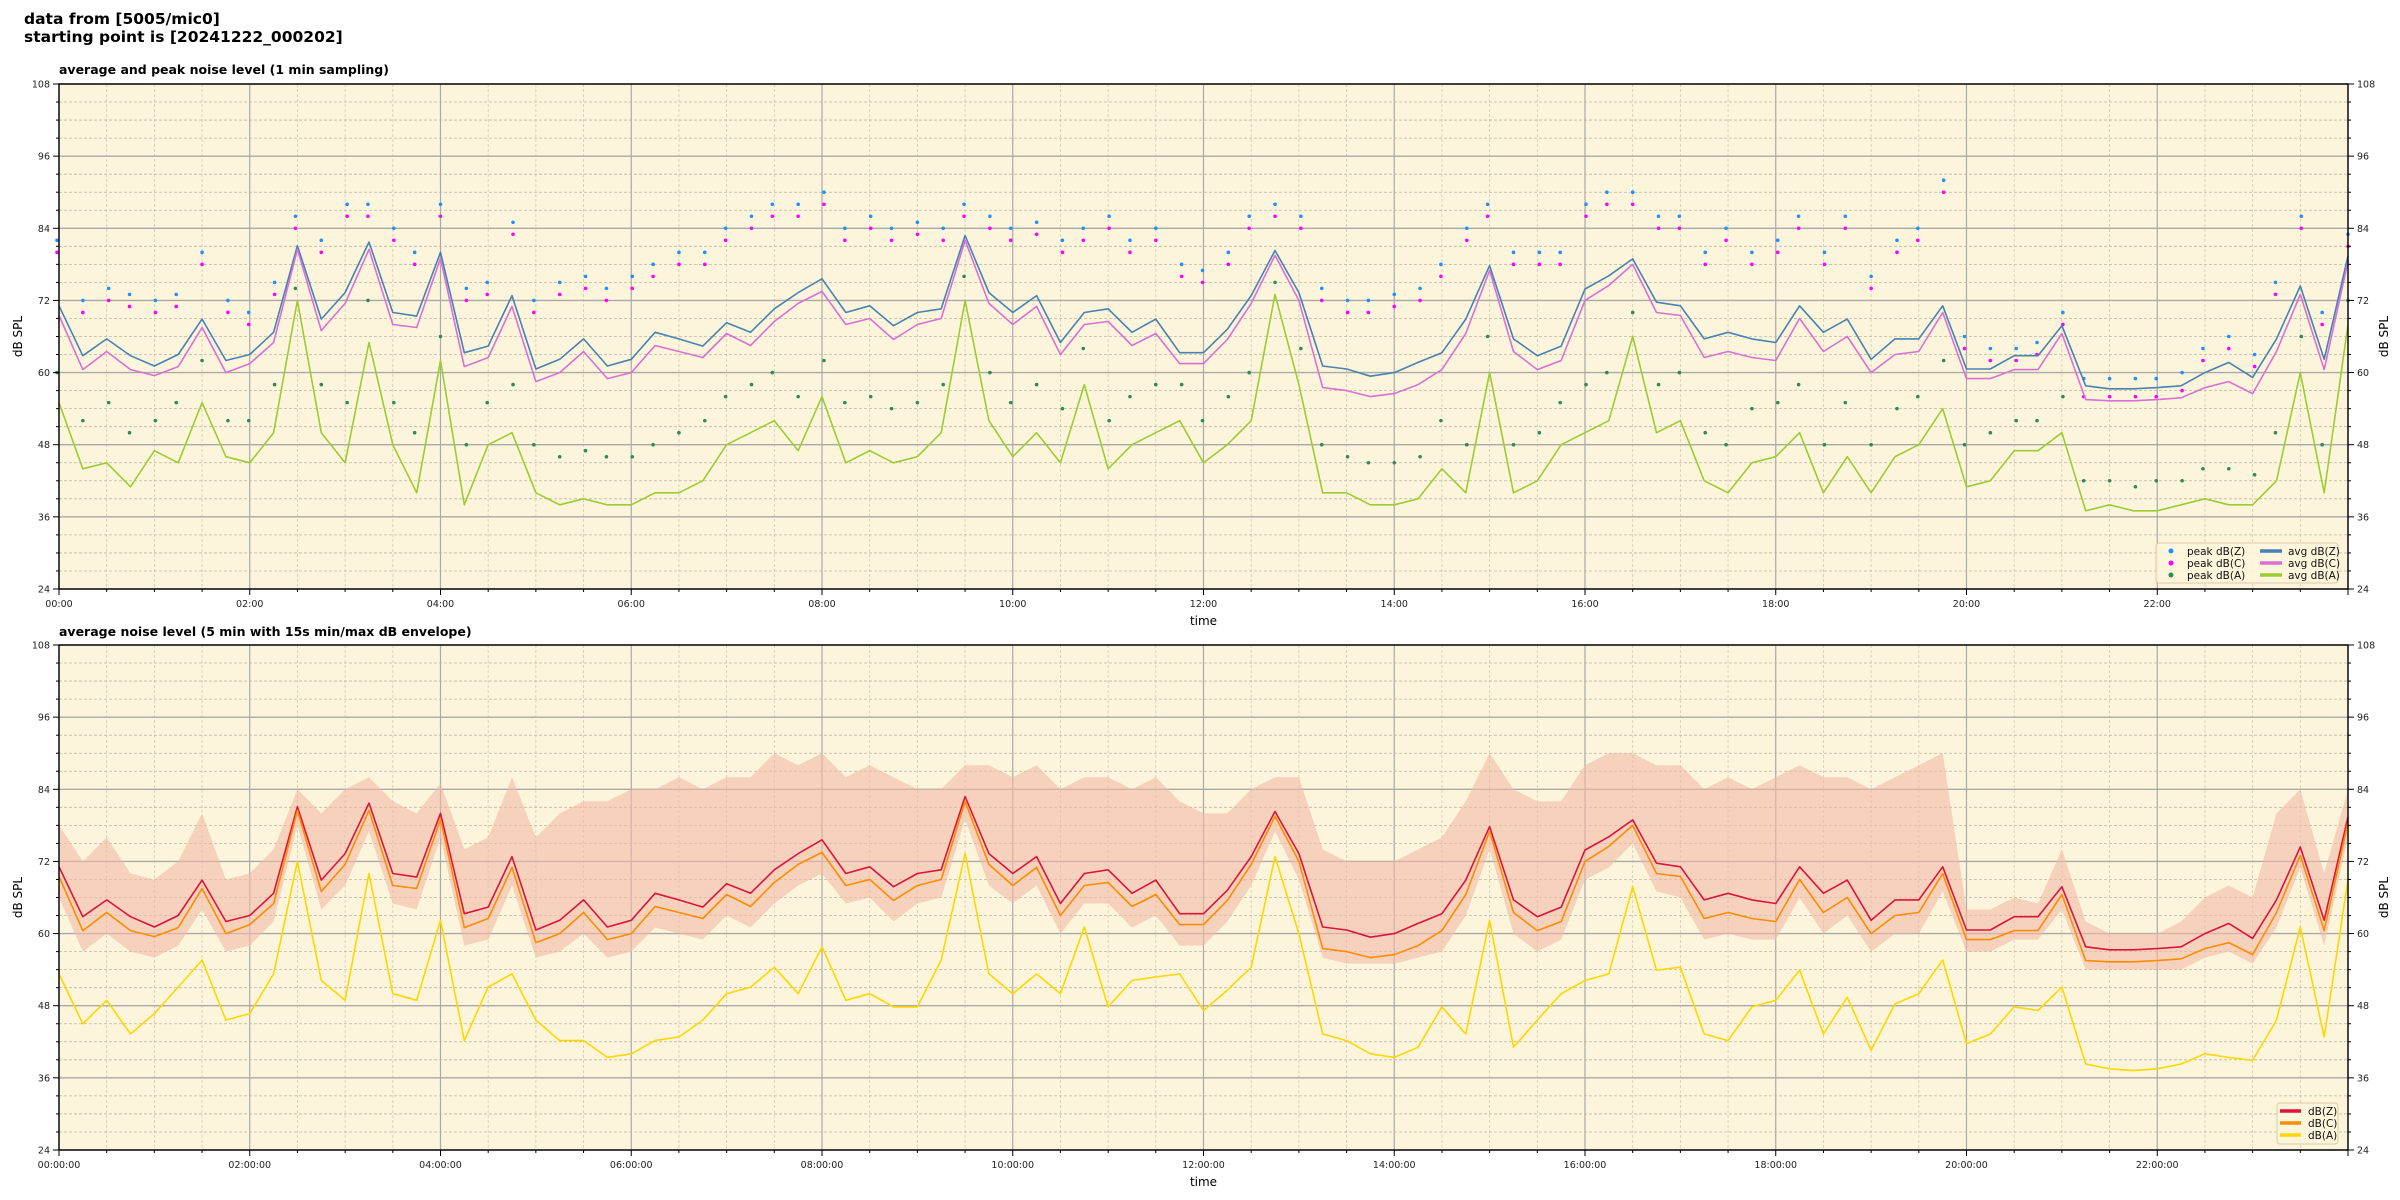  Describe the element at coordinates (631, 604) in the screenshot. I see `x-tick-label: 06:00` at that location.